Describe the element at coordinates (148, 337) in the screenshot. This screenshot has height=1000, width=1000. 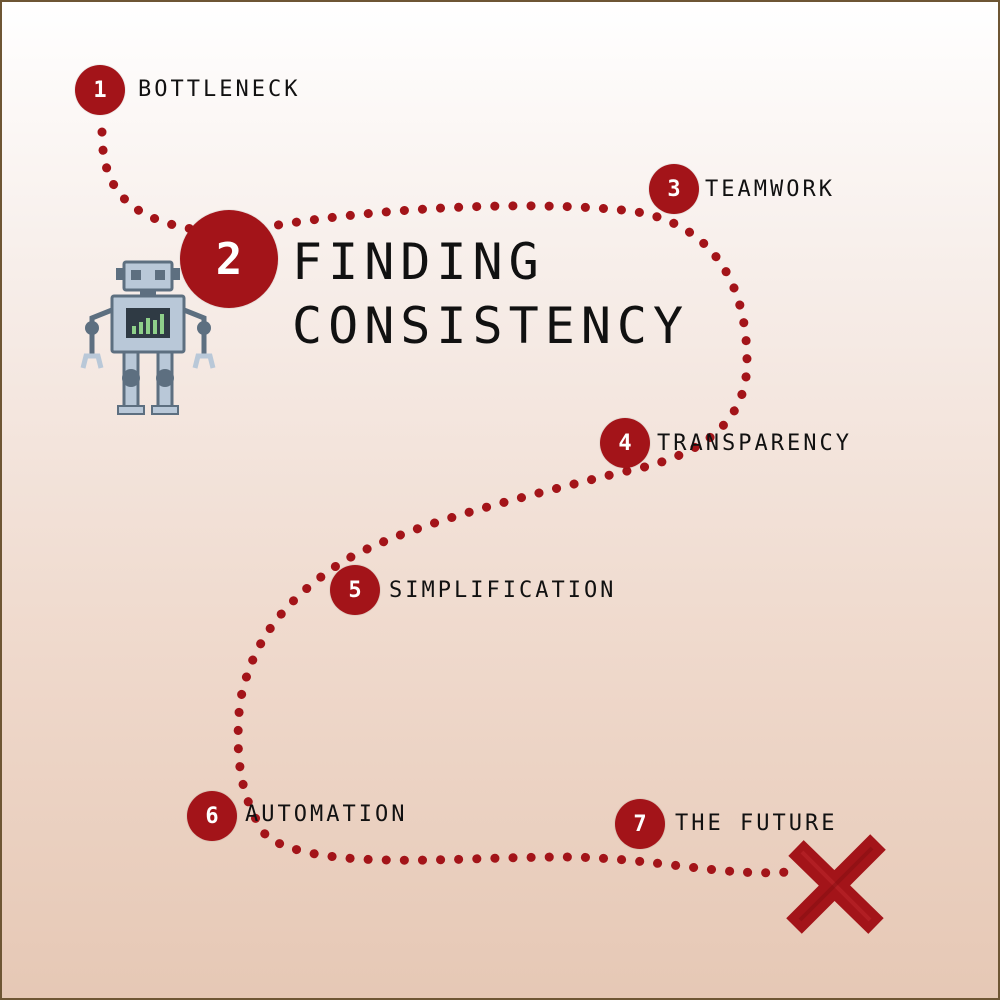
I see `robot-icon` at that location.